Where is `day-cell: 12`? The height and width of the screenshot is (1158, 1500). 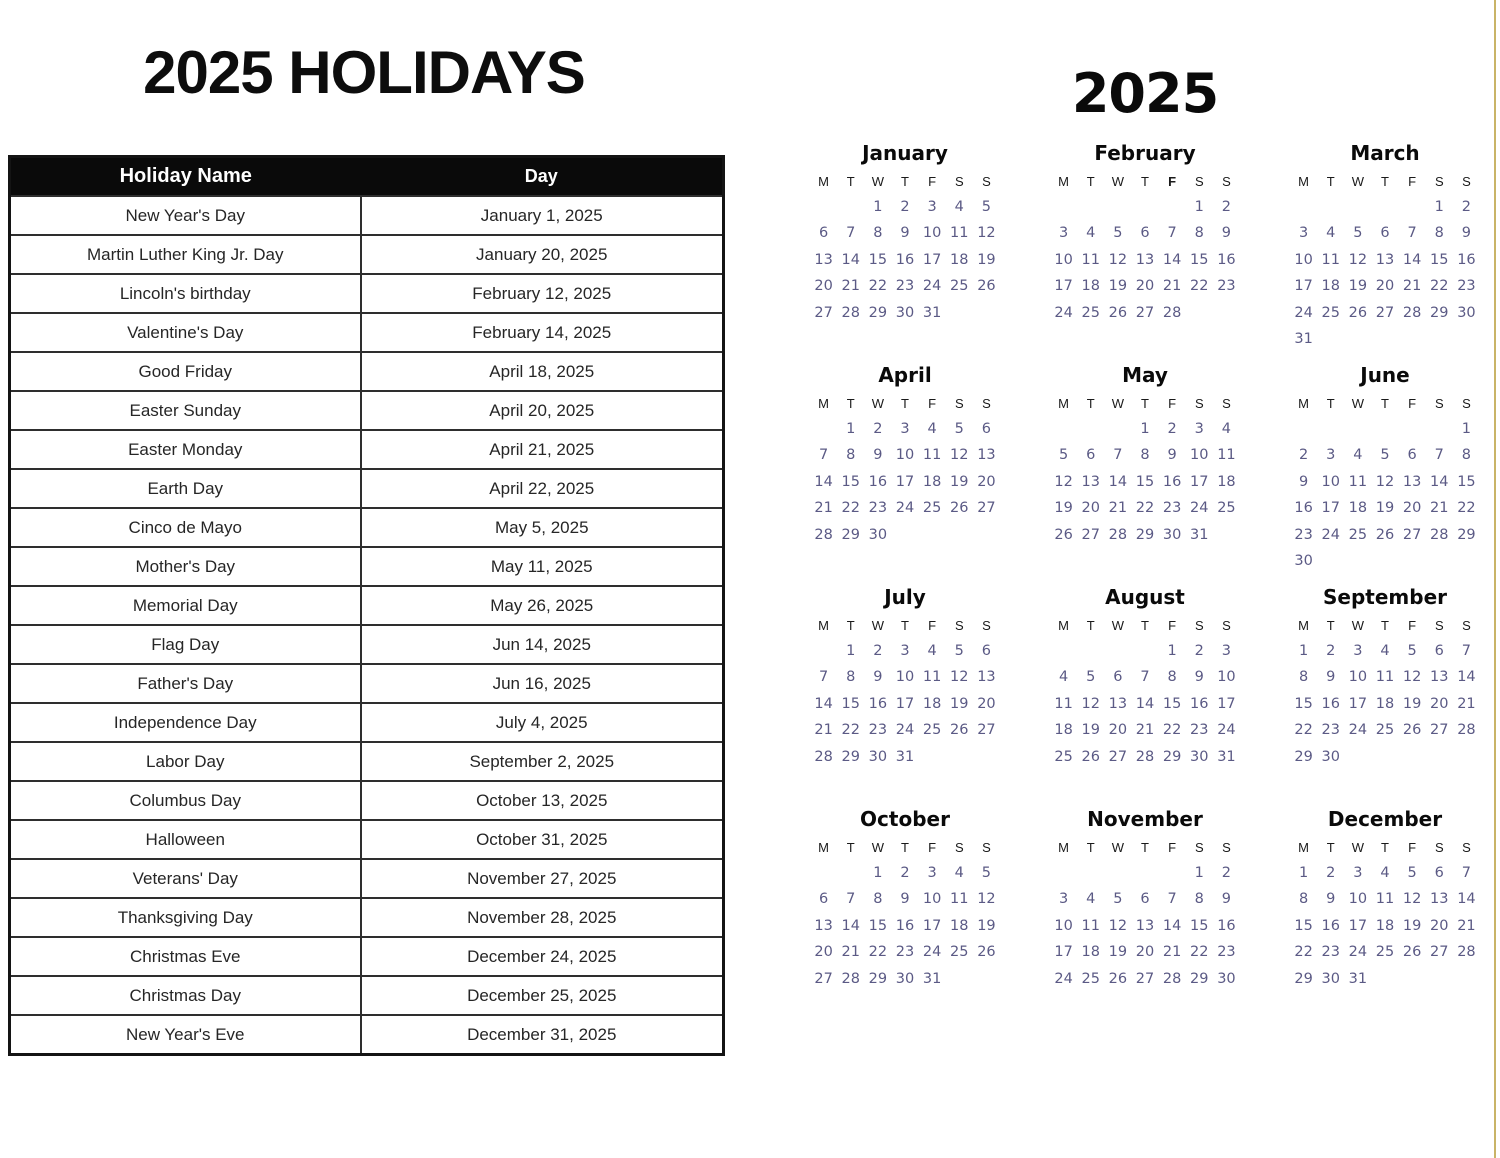
day-cell: 12 is located at coordinates (986, 233).